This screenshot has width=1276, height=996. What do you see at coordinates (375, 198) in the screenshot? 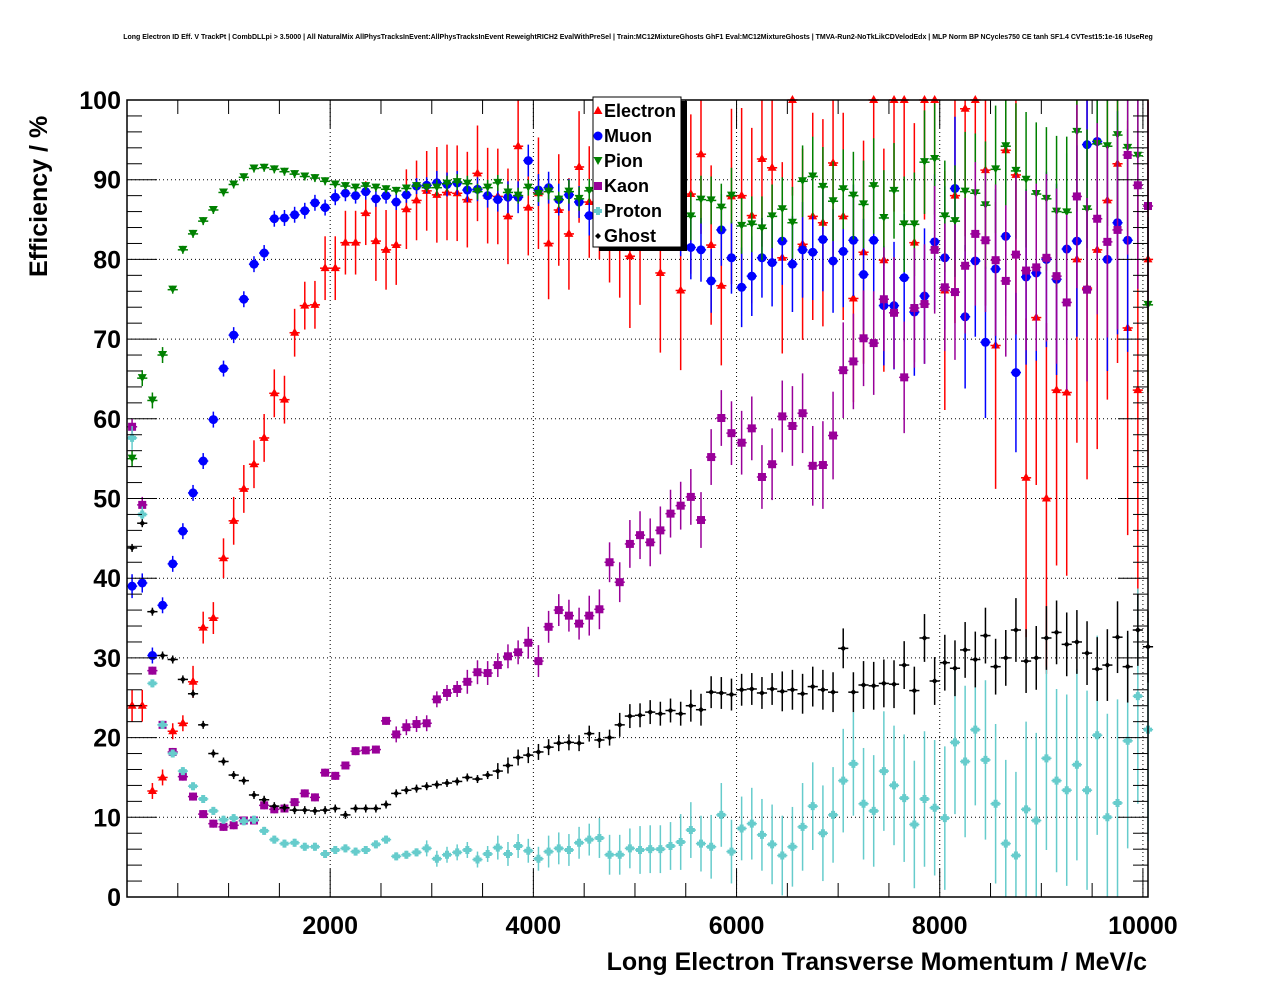
I see `data-point-muon` at bounding box center [375, 198].